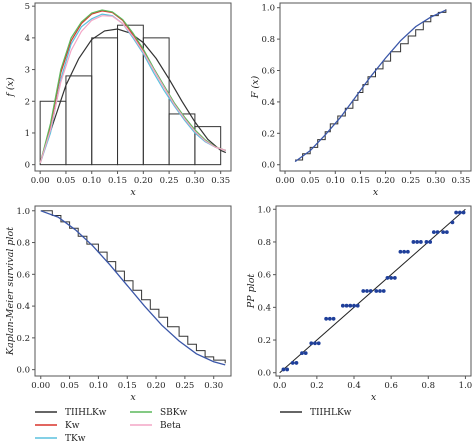 This screenshot has width=474, height=447. Describe the element at coordinates (40, 181) in the screenshot. I see `panel-1-xtick-label: 0.00` at that location.